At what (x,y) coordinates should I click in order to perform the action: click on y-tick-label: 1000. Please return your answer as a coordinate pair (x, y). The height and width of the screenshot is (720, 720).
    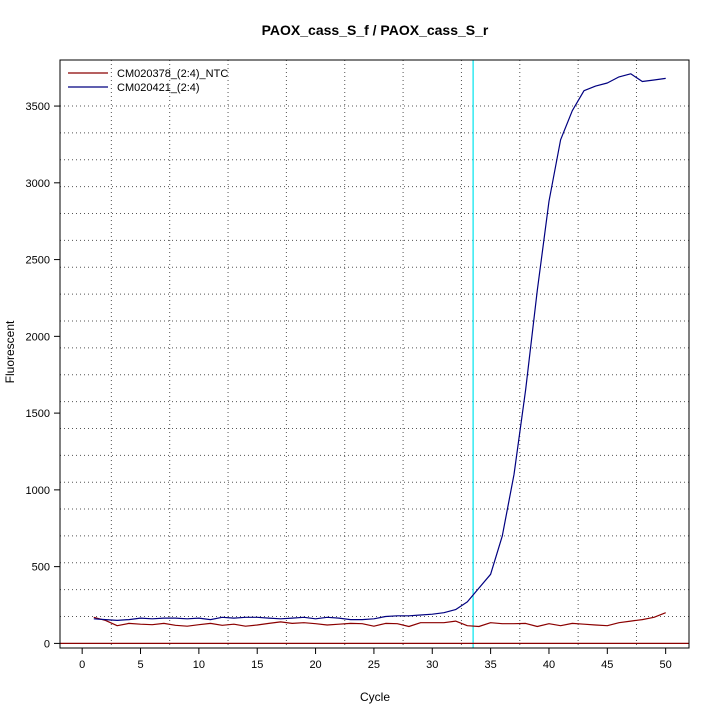
    Looking at the image, I should click on (38, 491).